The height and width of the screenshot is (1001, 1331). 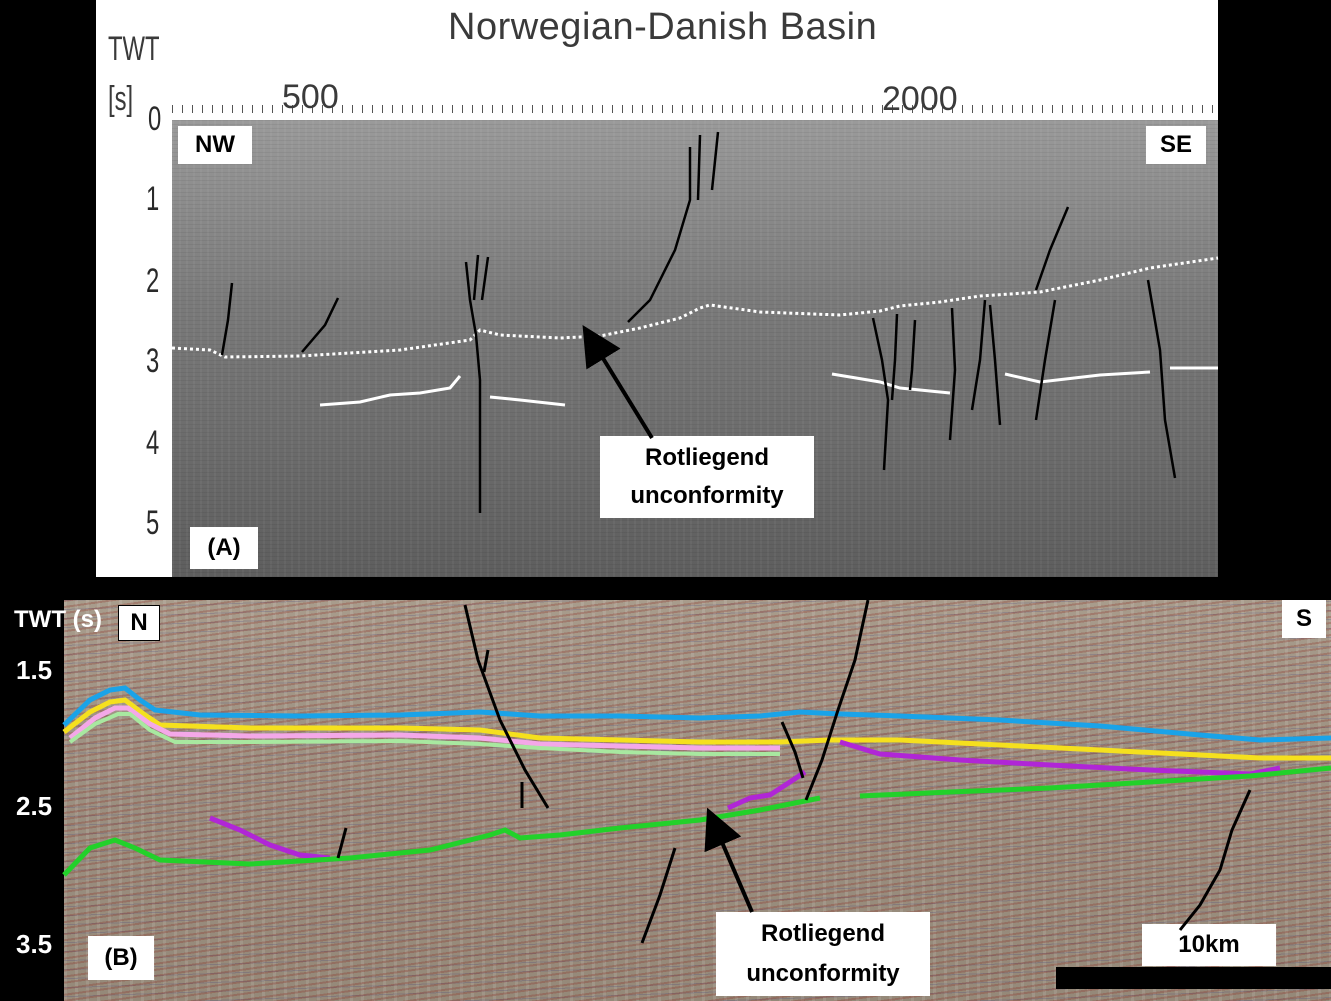 I want to click on panel-b-s-label: S, so click(x=1304, y=619).